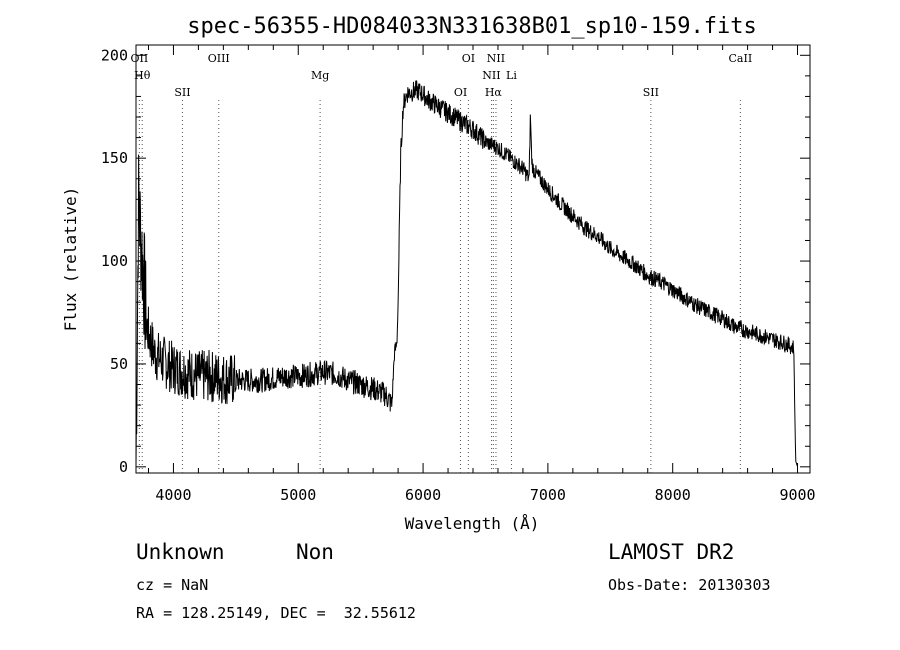 The width and height of the screenshot is (900, 650). Describe the element at coordinates (180, 552) in the screenshot. I see `object-class: Unknown` at that location.